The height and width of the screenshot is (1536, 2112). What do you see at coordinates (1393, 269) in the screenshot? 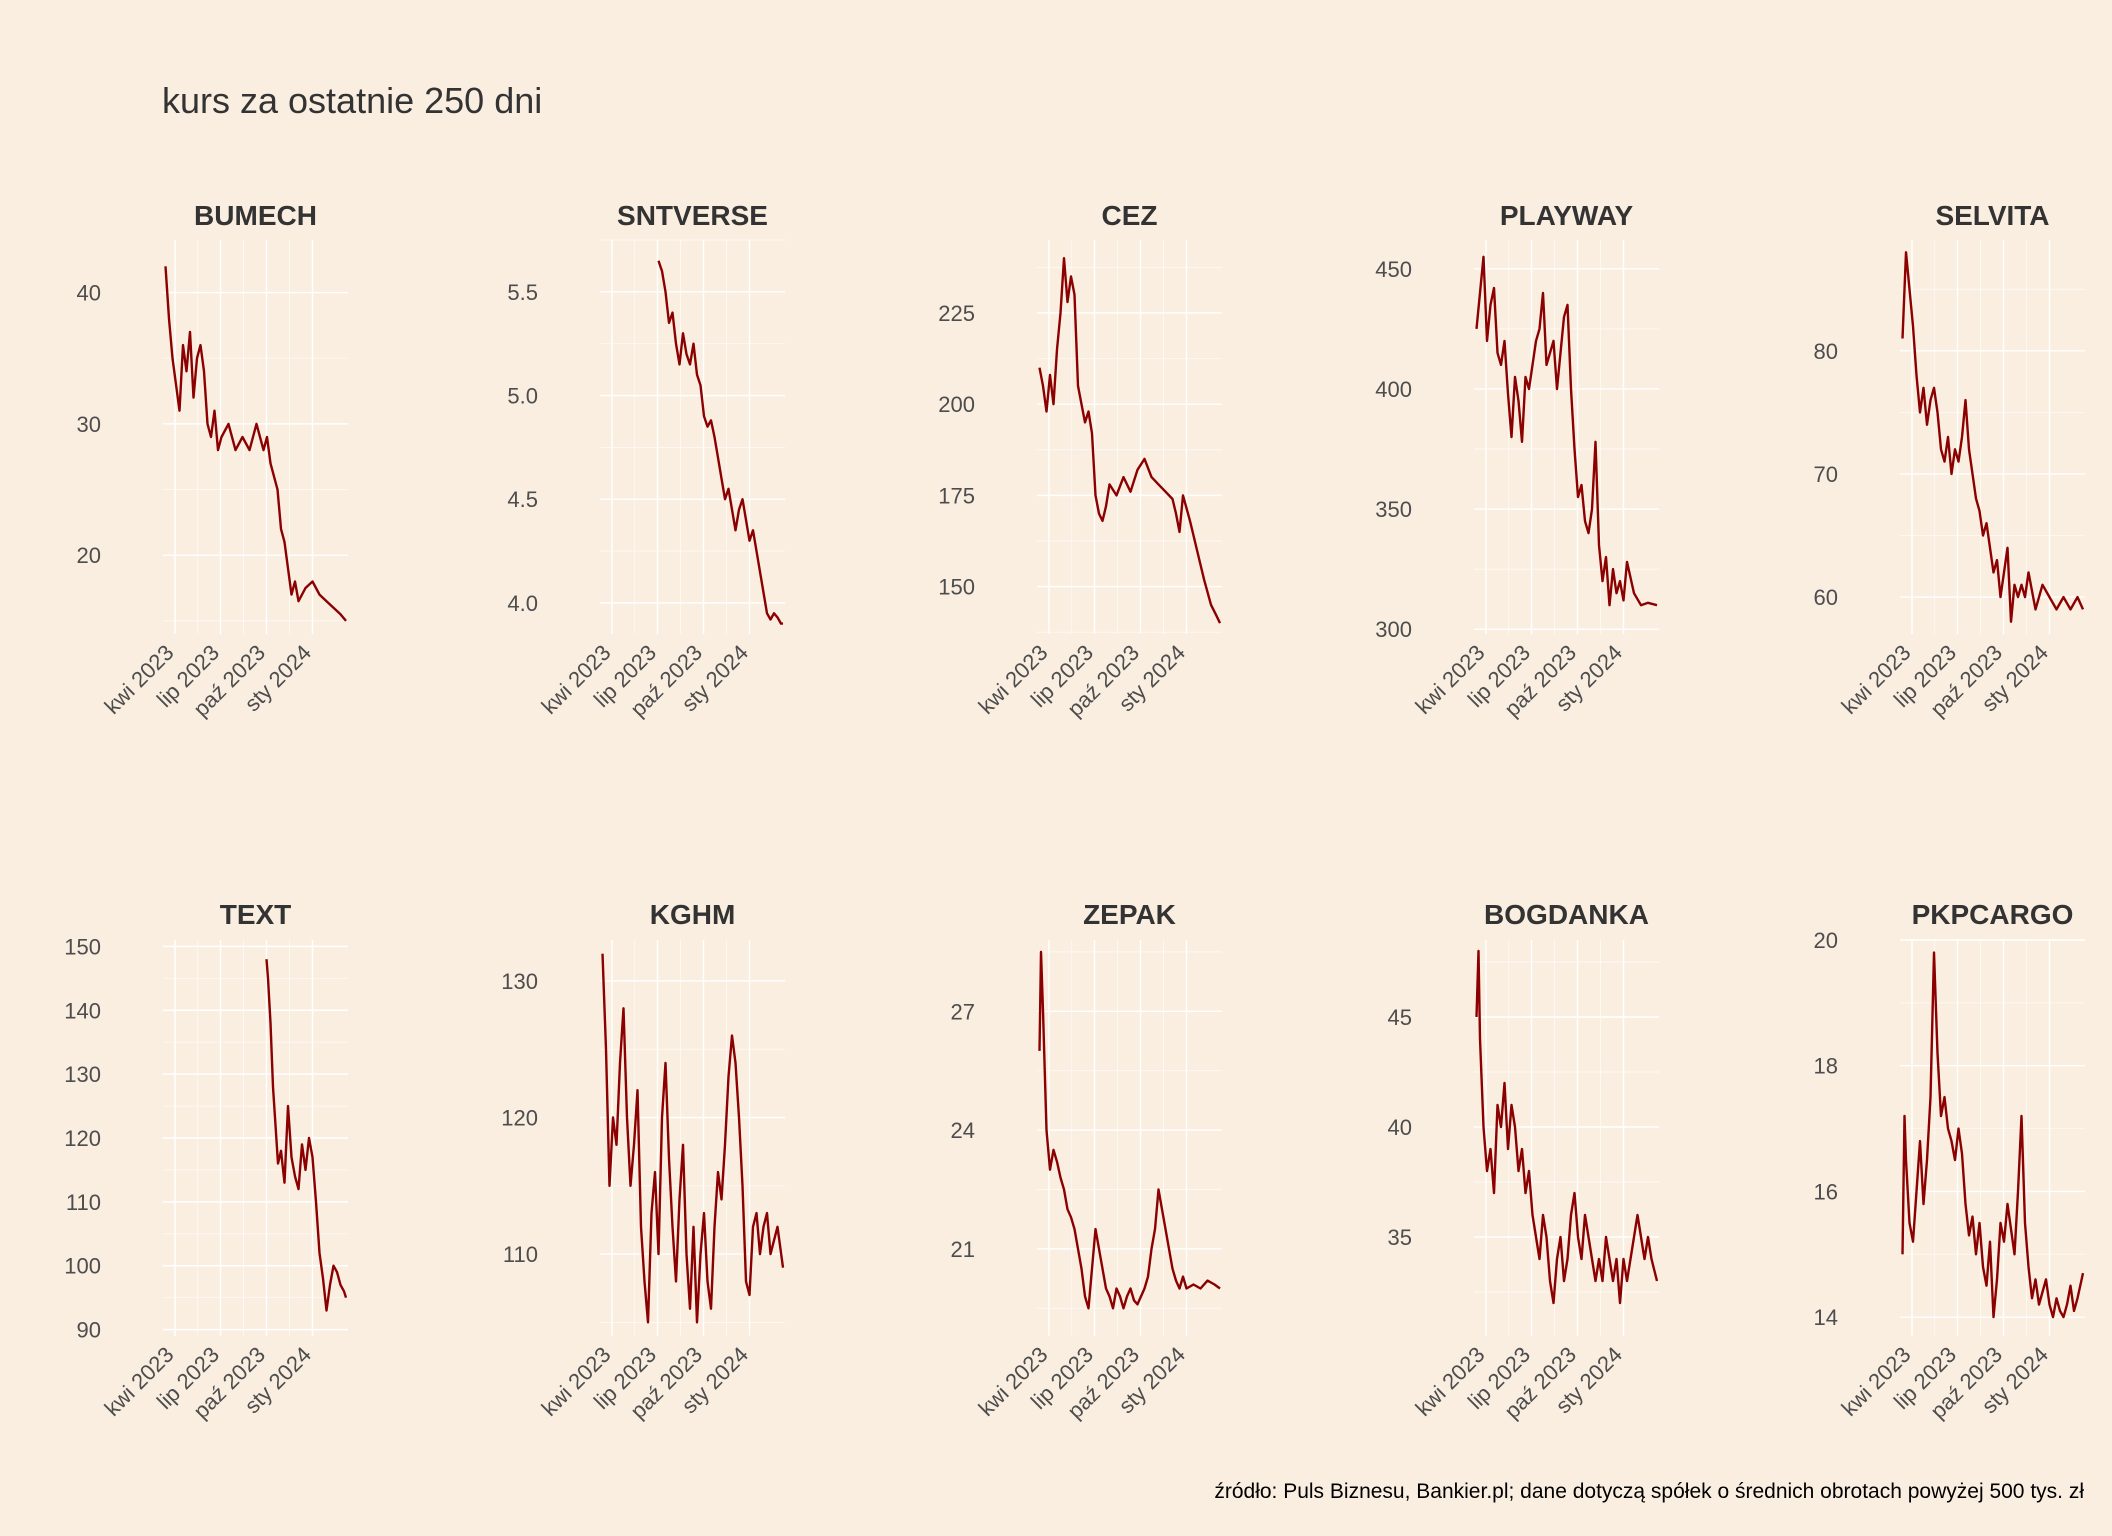
I see `y-tick-label: 450` at bounding box center [1393, 269].